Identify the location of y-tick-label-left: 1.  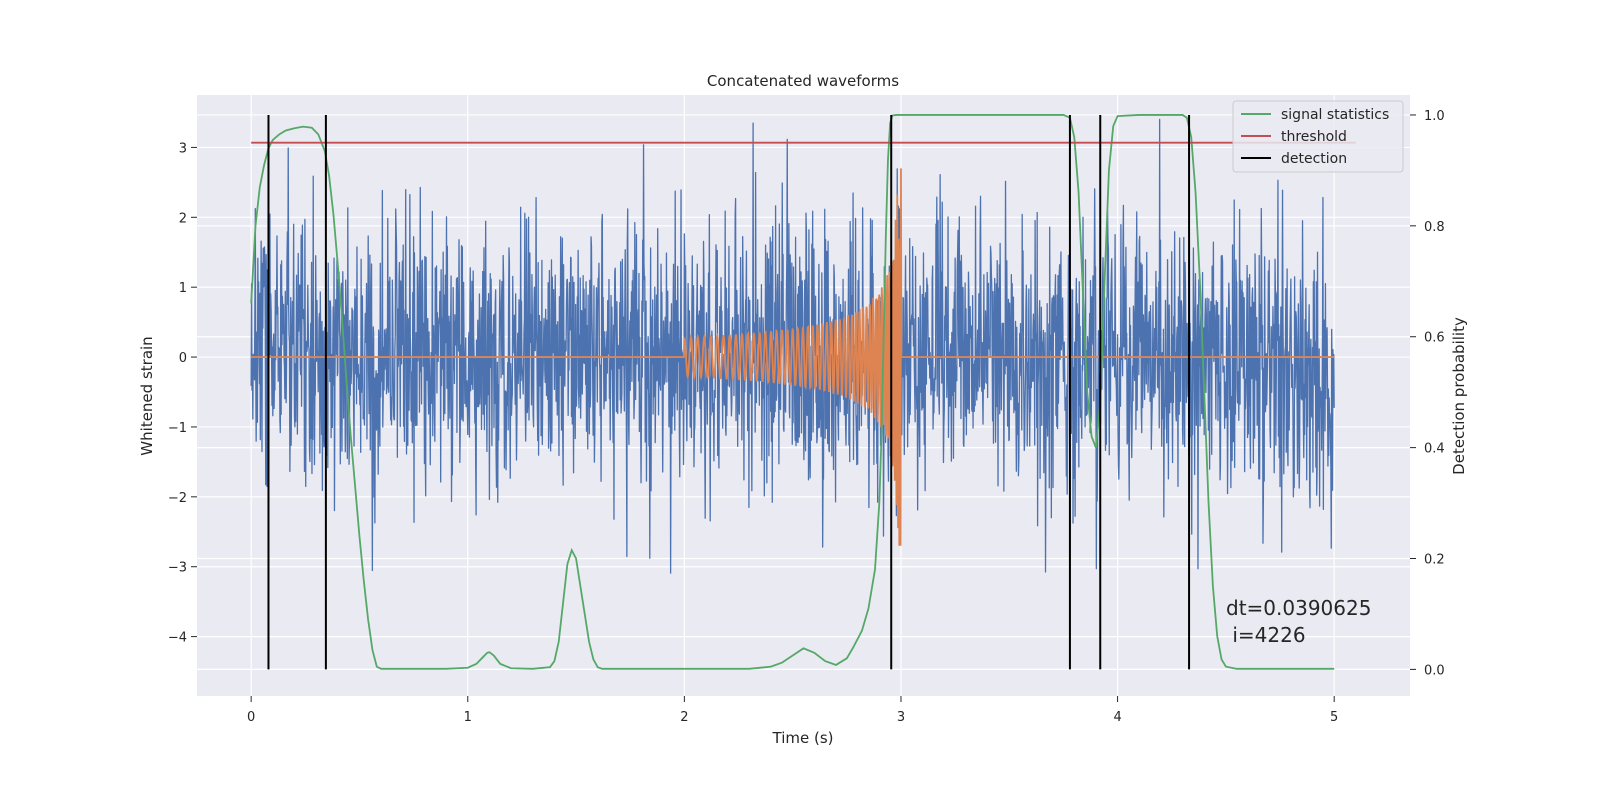
(183, 288).